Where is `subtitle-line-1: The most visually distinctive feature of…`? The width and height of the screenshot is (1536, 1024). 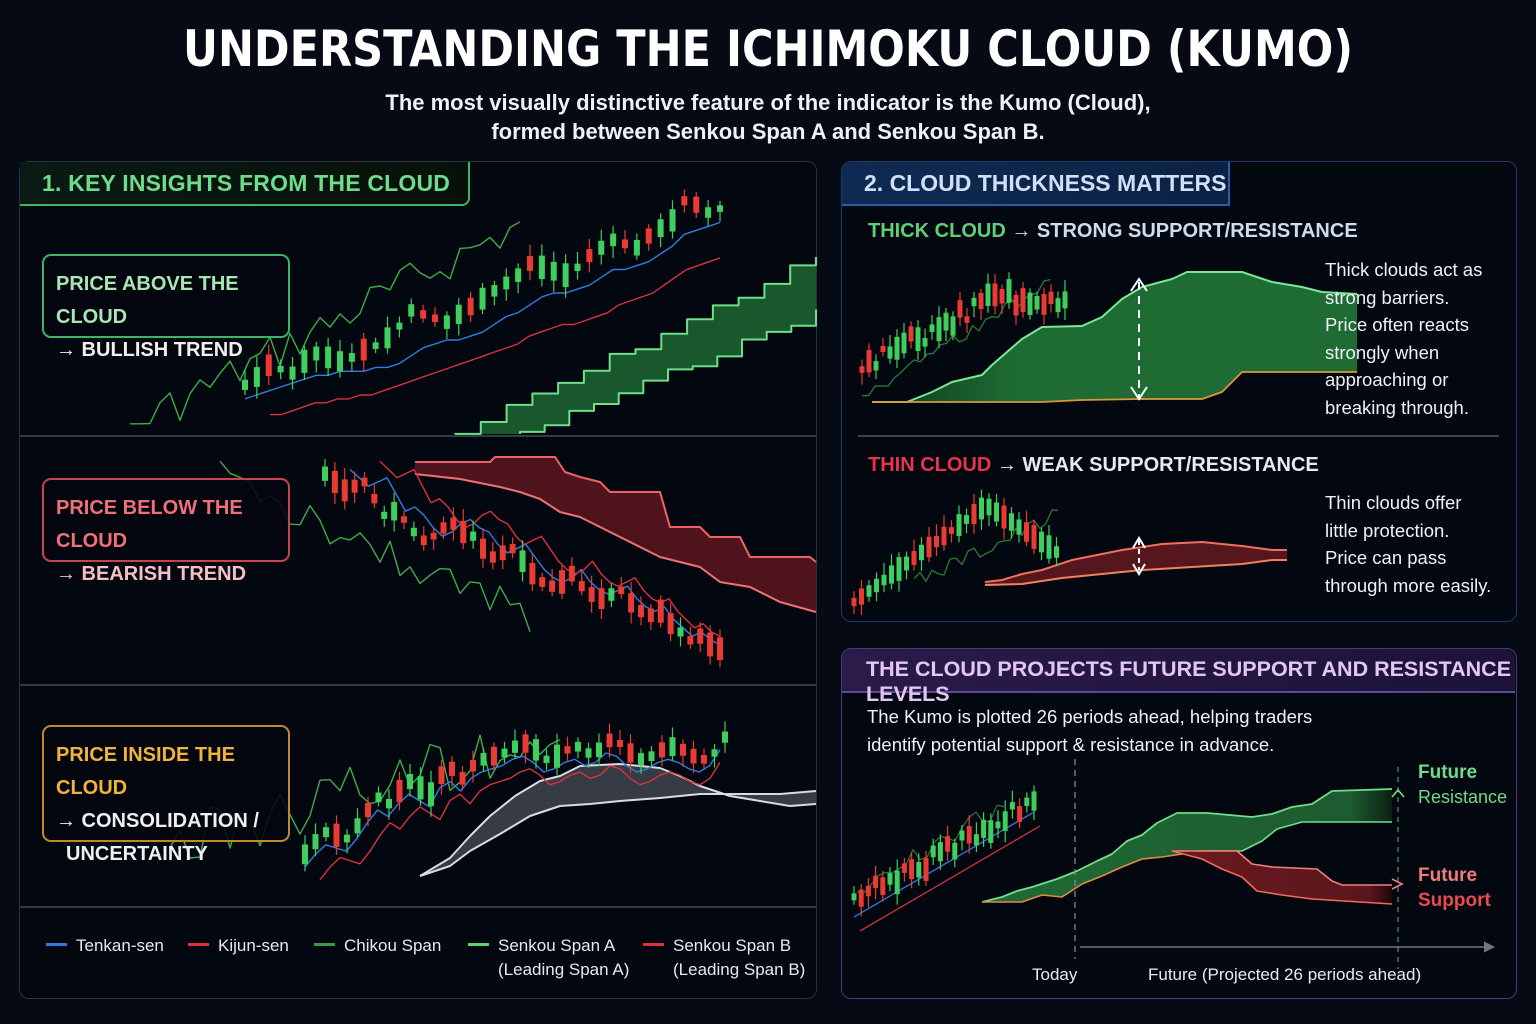 subtitle-line-1: The most visually distinctive feature of… is located at coordinates (768, 102).